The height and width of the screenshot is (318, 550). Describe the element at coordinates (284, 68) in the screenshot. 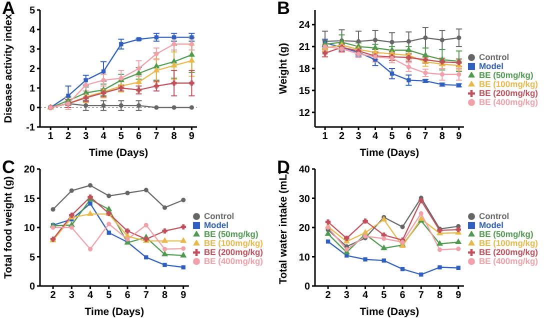

I see `y-axis-title: Weight (g)` at that location.